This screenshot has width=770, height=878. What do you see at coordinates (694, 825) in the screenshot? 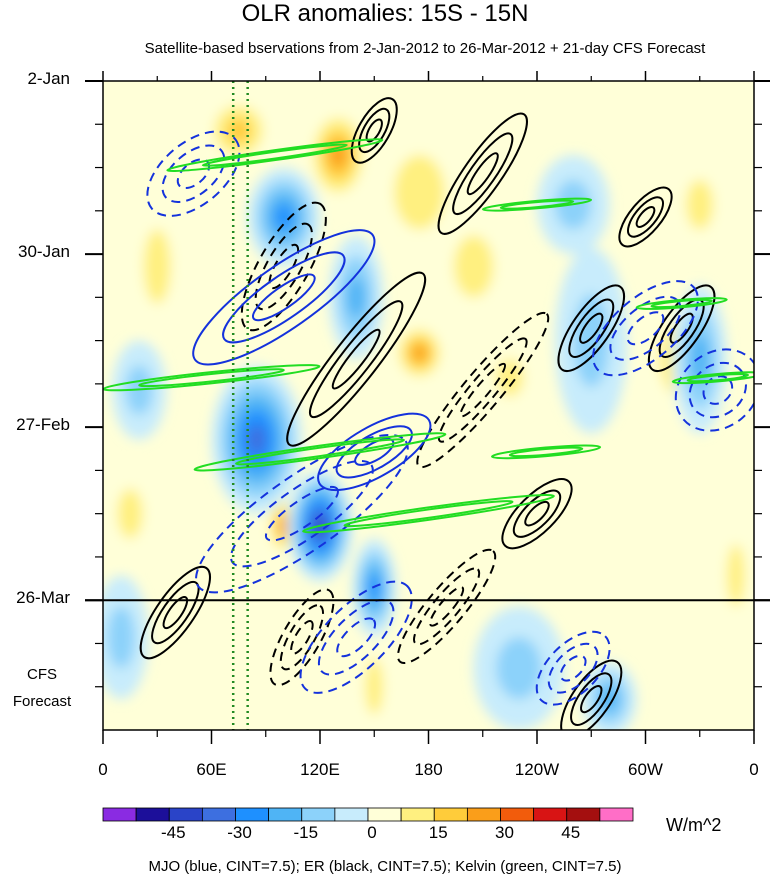
I see `colorbar-units: W/m^2` at bounding box center [694, 825].